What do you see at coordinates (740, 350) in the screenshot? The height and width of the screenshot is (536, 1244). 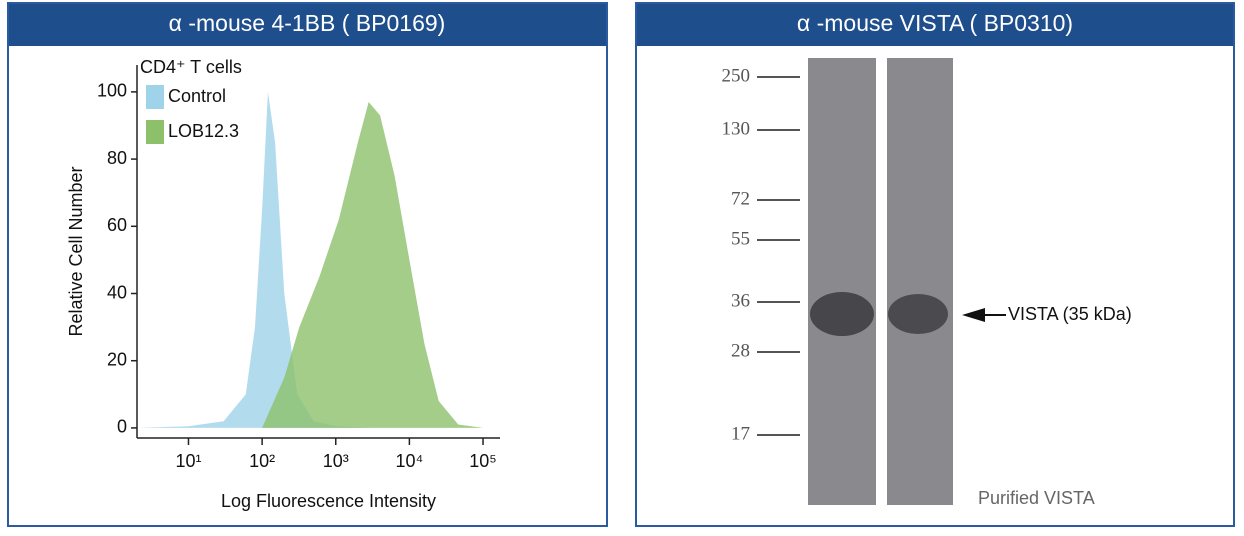 I see `marker-label: 28` at bounding box center [740, 350].